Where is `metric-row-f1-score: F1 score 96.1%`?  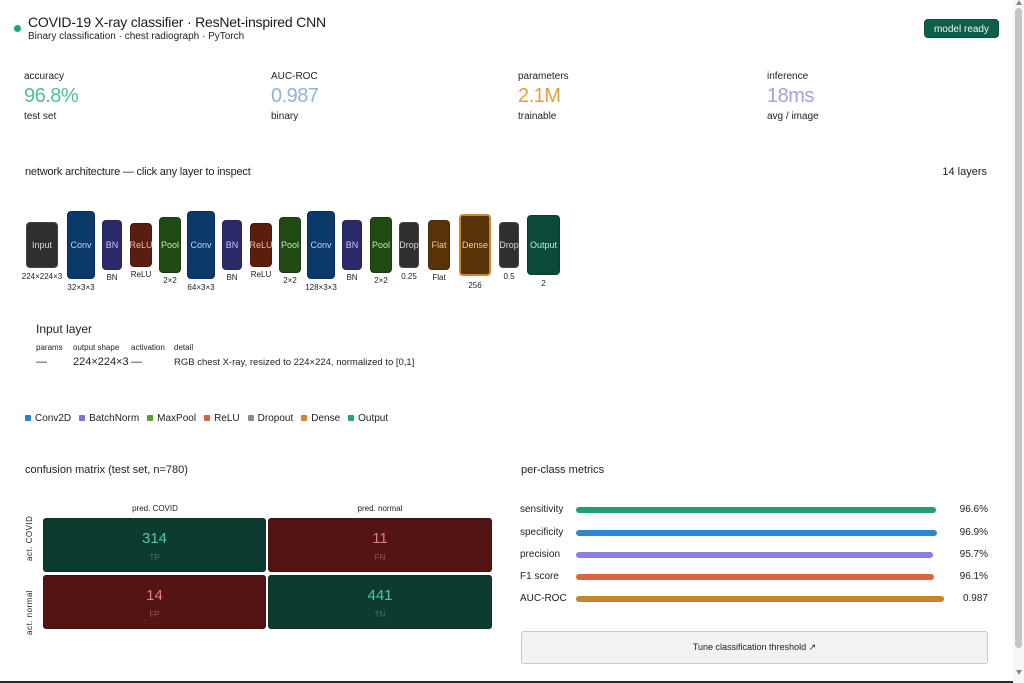
metric-row-f1-score: F1 score 96.1% is located at coordinates (755, 578).